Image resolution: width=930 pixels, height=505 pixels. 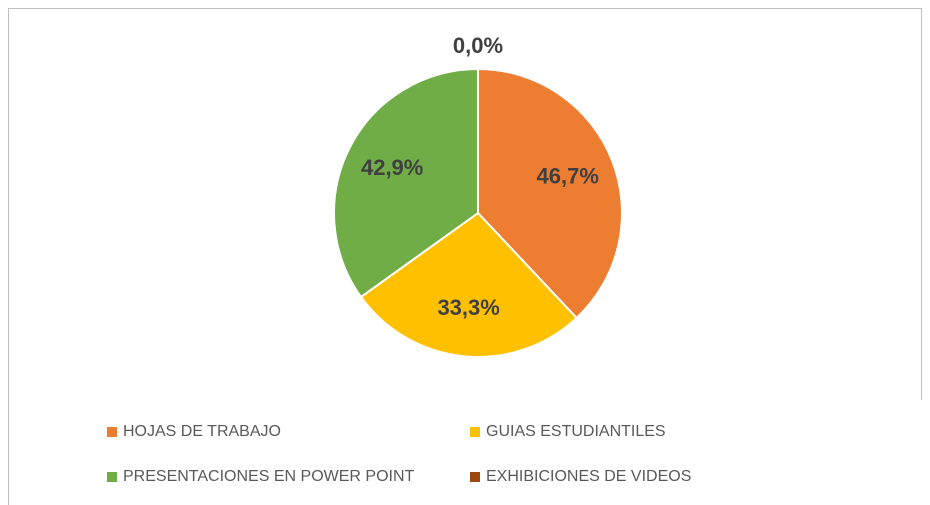 What do you see at coordinates (478, 45) in the screenshot?
I see `data-label: 0,0%` at bounding box center [478, 45].